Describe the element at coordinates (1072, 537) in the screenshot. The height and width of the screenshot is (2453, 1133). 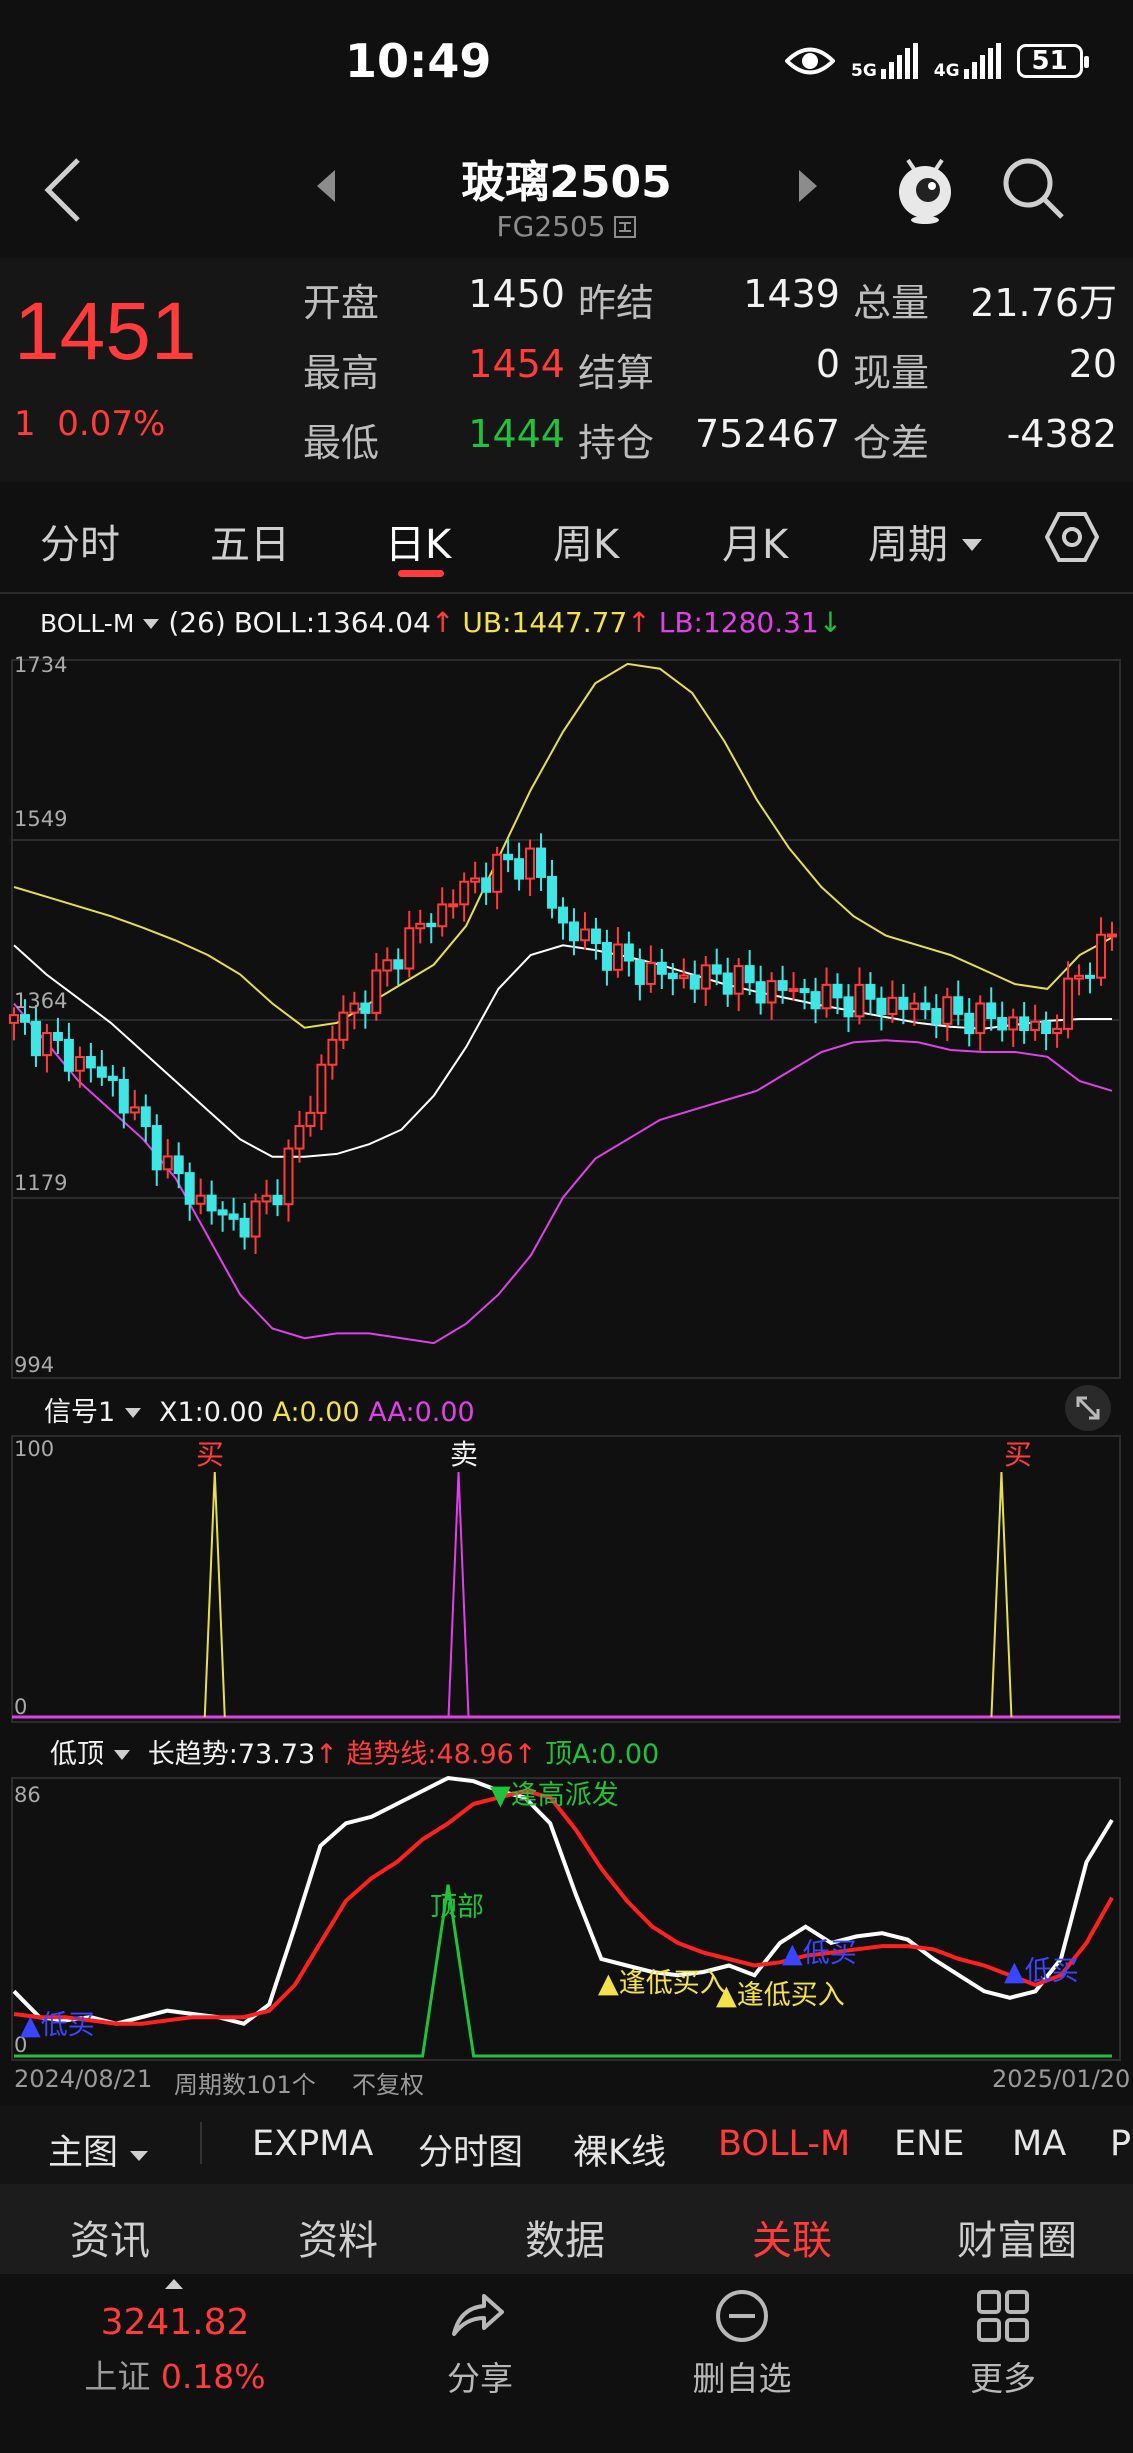
I see `settings-hexagon-icon` at that location.